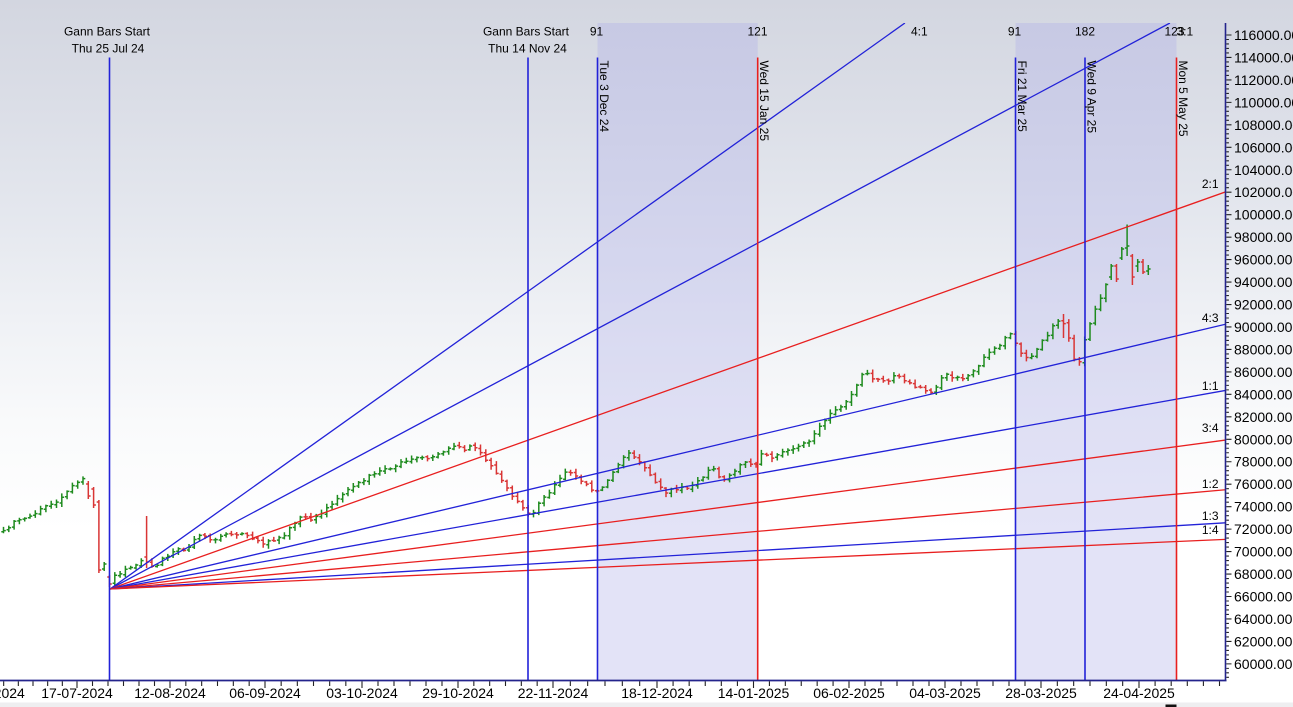  Describe the element at coordinates (1092, 97) in the screenshot. I see `svg-text: Wed 9 Apr 25` at that location.